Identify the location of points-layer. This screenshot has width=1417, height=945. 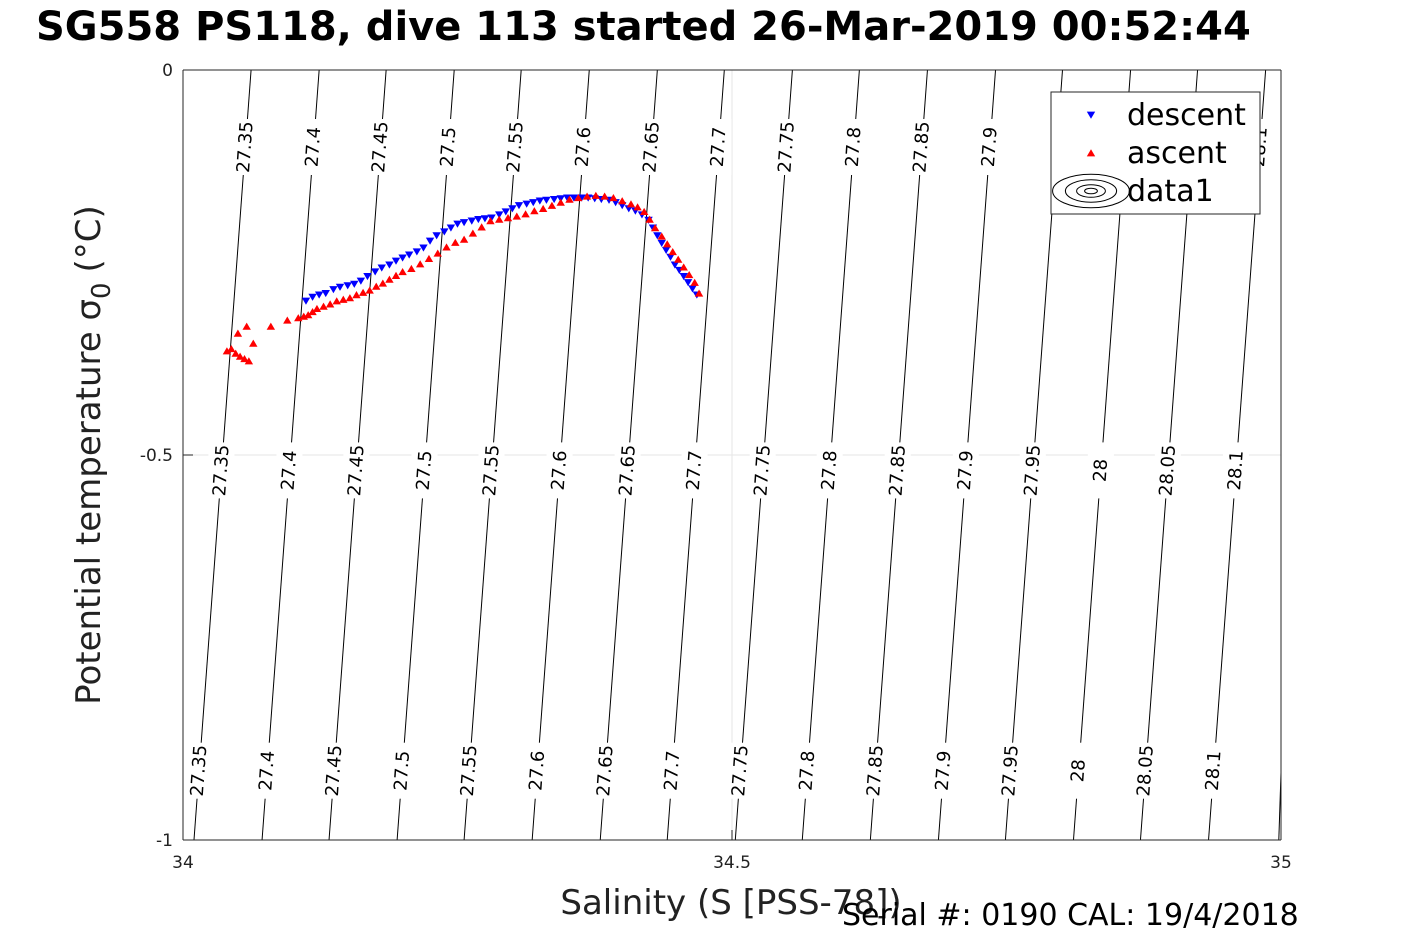
(463, 278).